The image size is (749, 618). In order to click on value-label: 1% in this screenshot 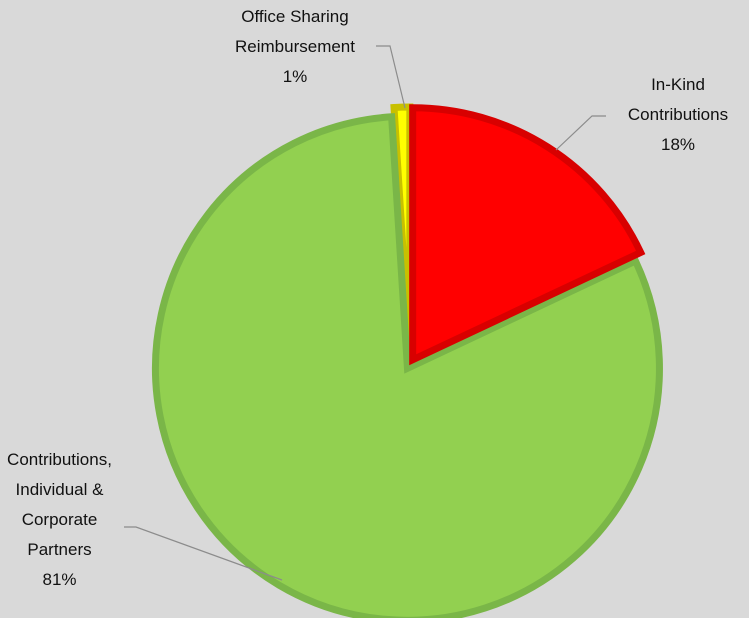, I will do `click(295, 76)`.